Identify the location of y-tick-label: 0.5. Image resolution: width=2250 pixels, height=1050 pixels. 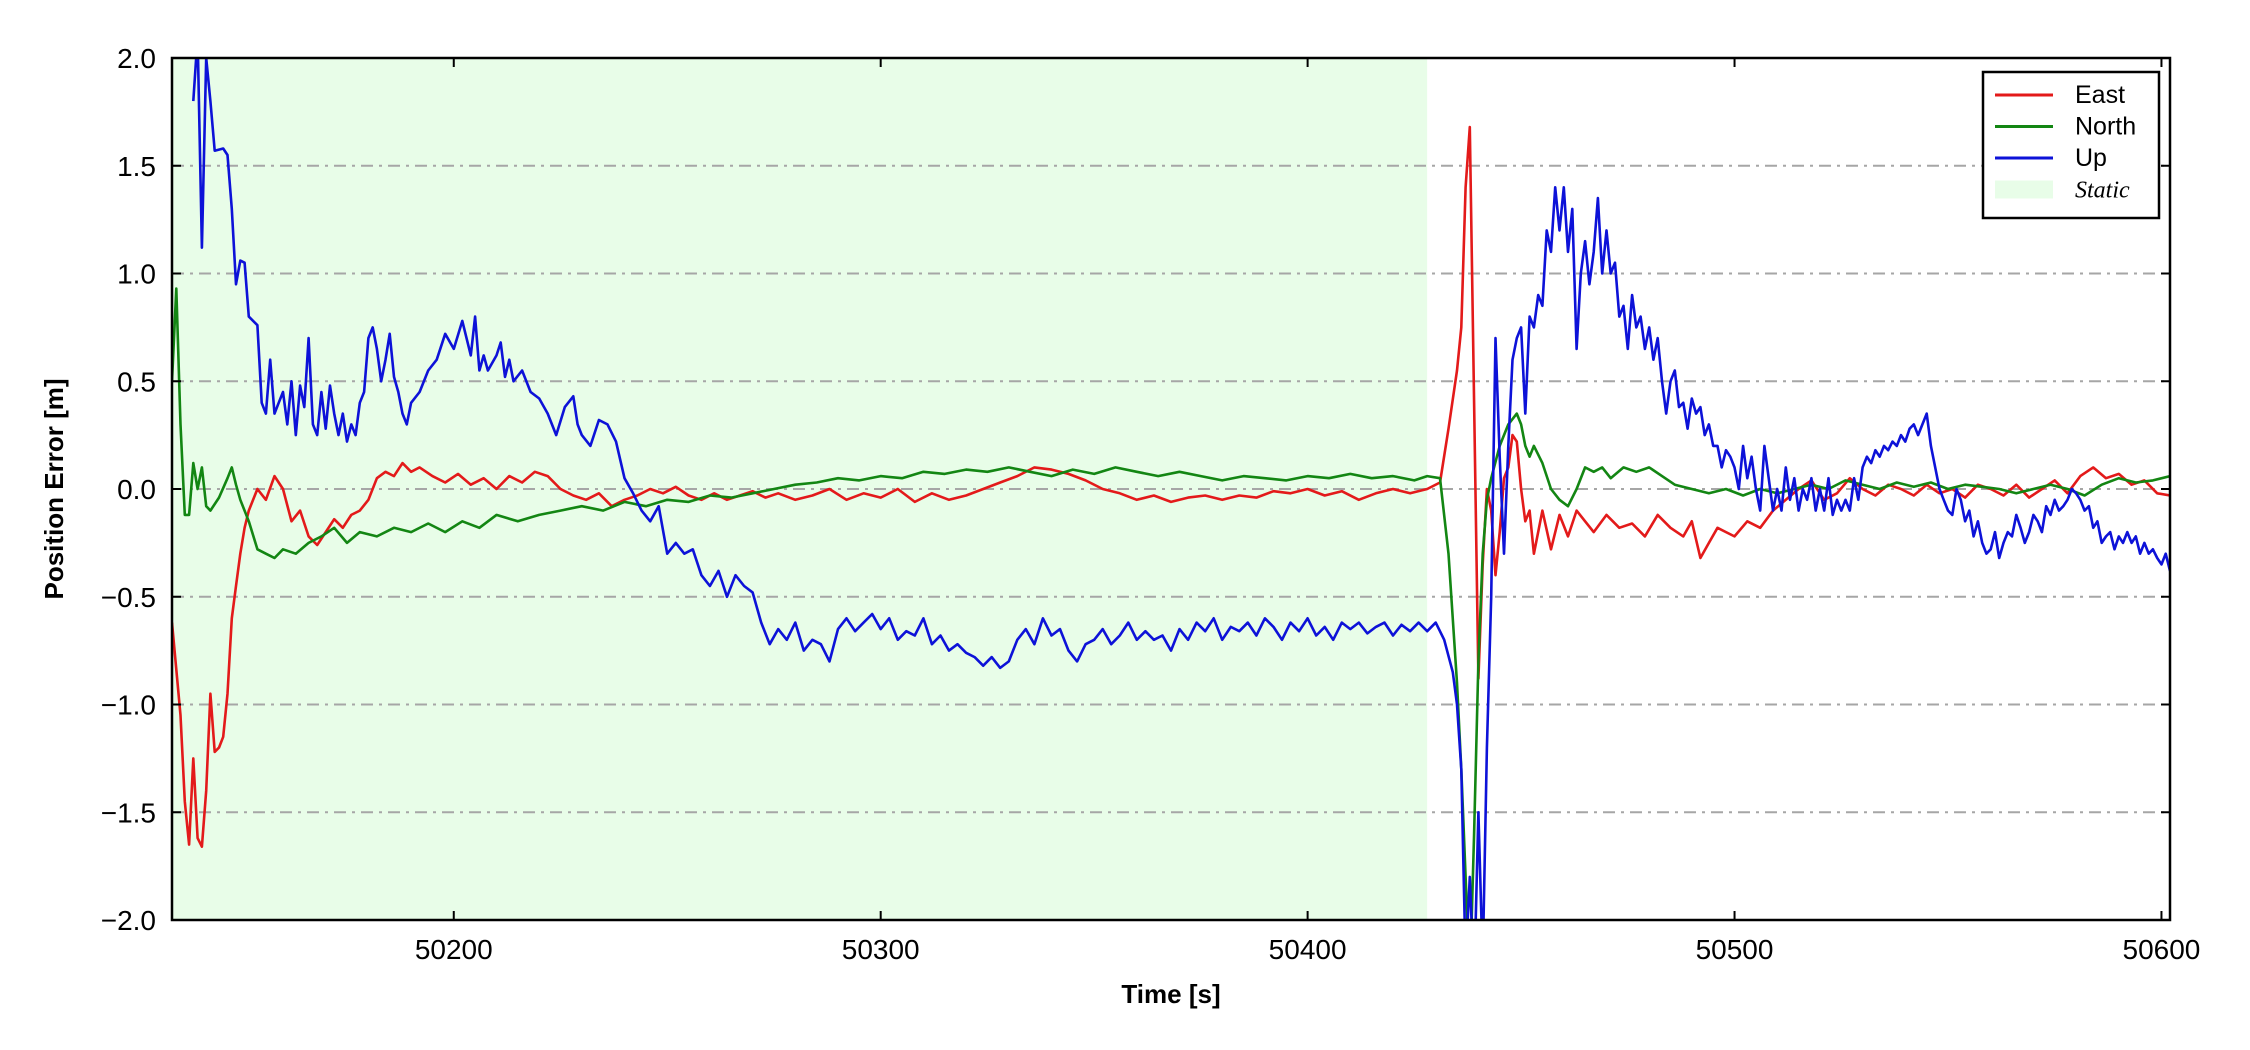
(136, 381).